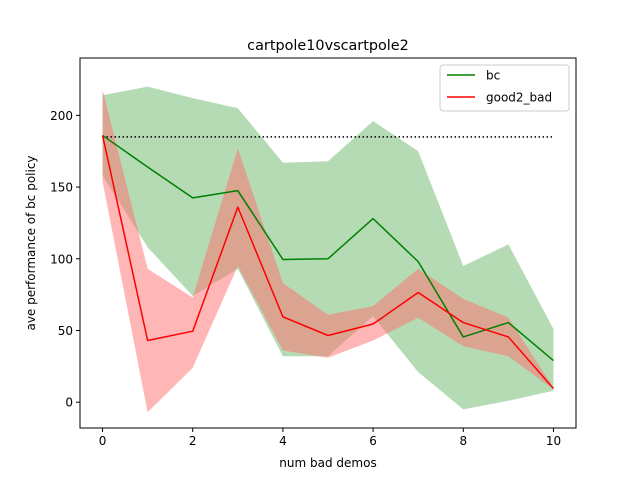  What do you see at coordinates (553, 441) in the screenshot?
I see `x-tick-label: 10` at bounding box center [553, 441].